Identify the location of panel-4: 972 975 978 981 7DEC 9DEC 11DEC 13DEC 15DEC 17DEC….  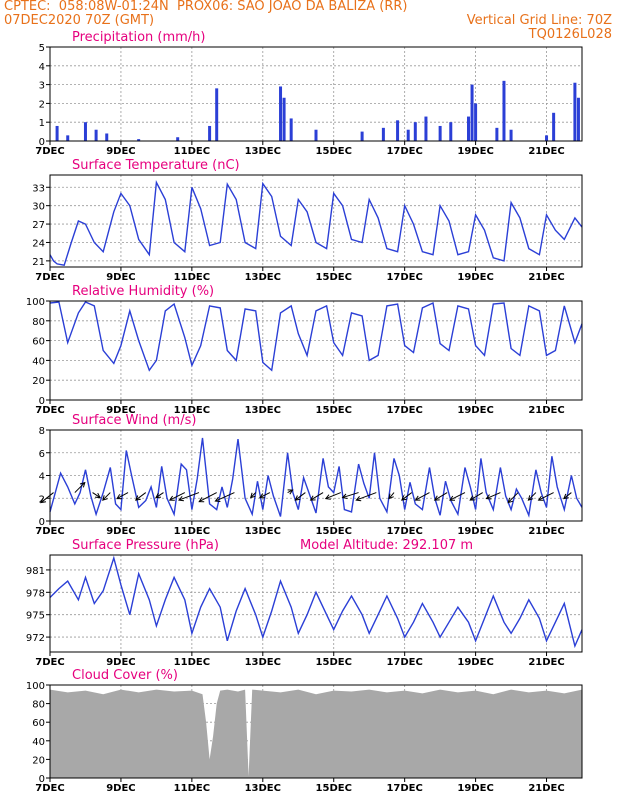
(304, 603).